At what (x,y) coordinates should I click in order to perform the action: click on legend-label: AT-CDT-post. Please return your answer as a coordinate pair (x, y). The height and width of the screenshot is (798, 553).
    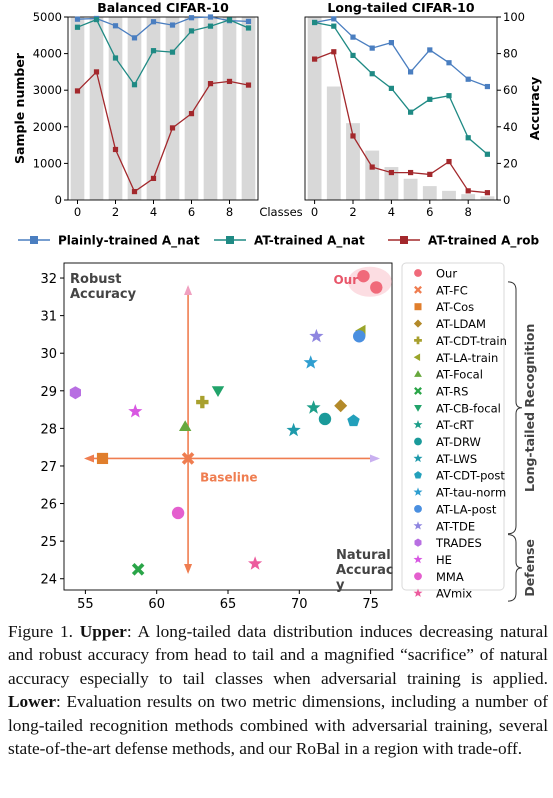
    Looking at the image, I should click on (470, 476).